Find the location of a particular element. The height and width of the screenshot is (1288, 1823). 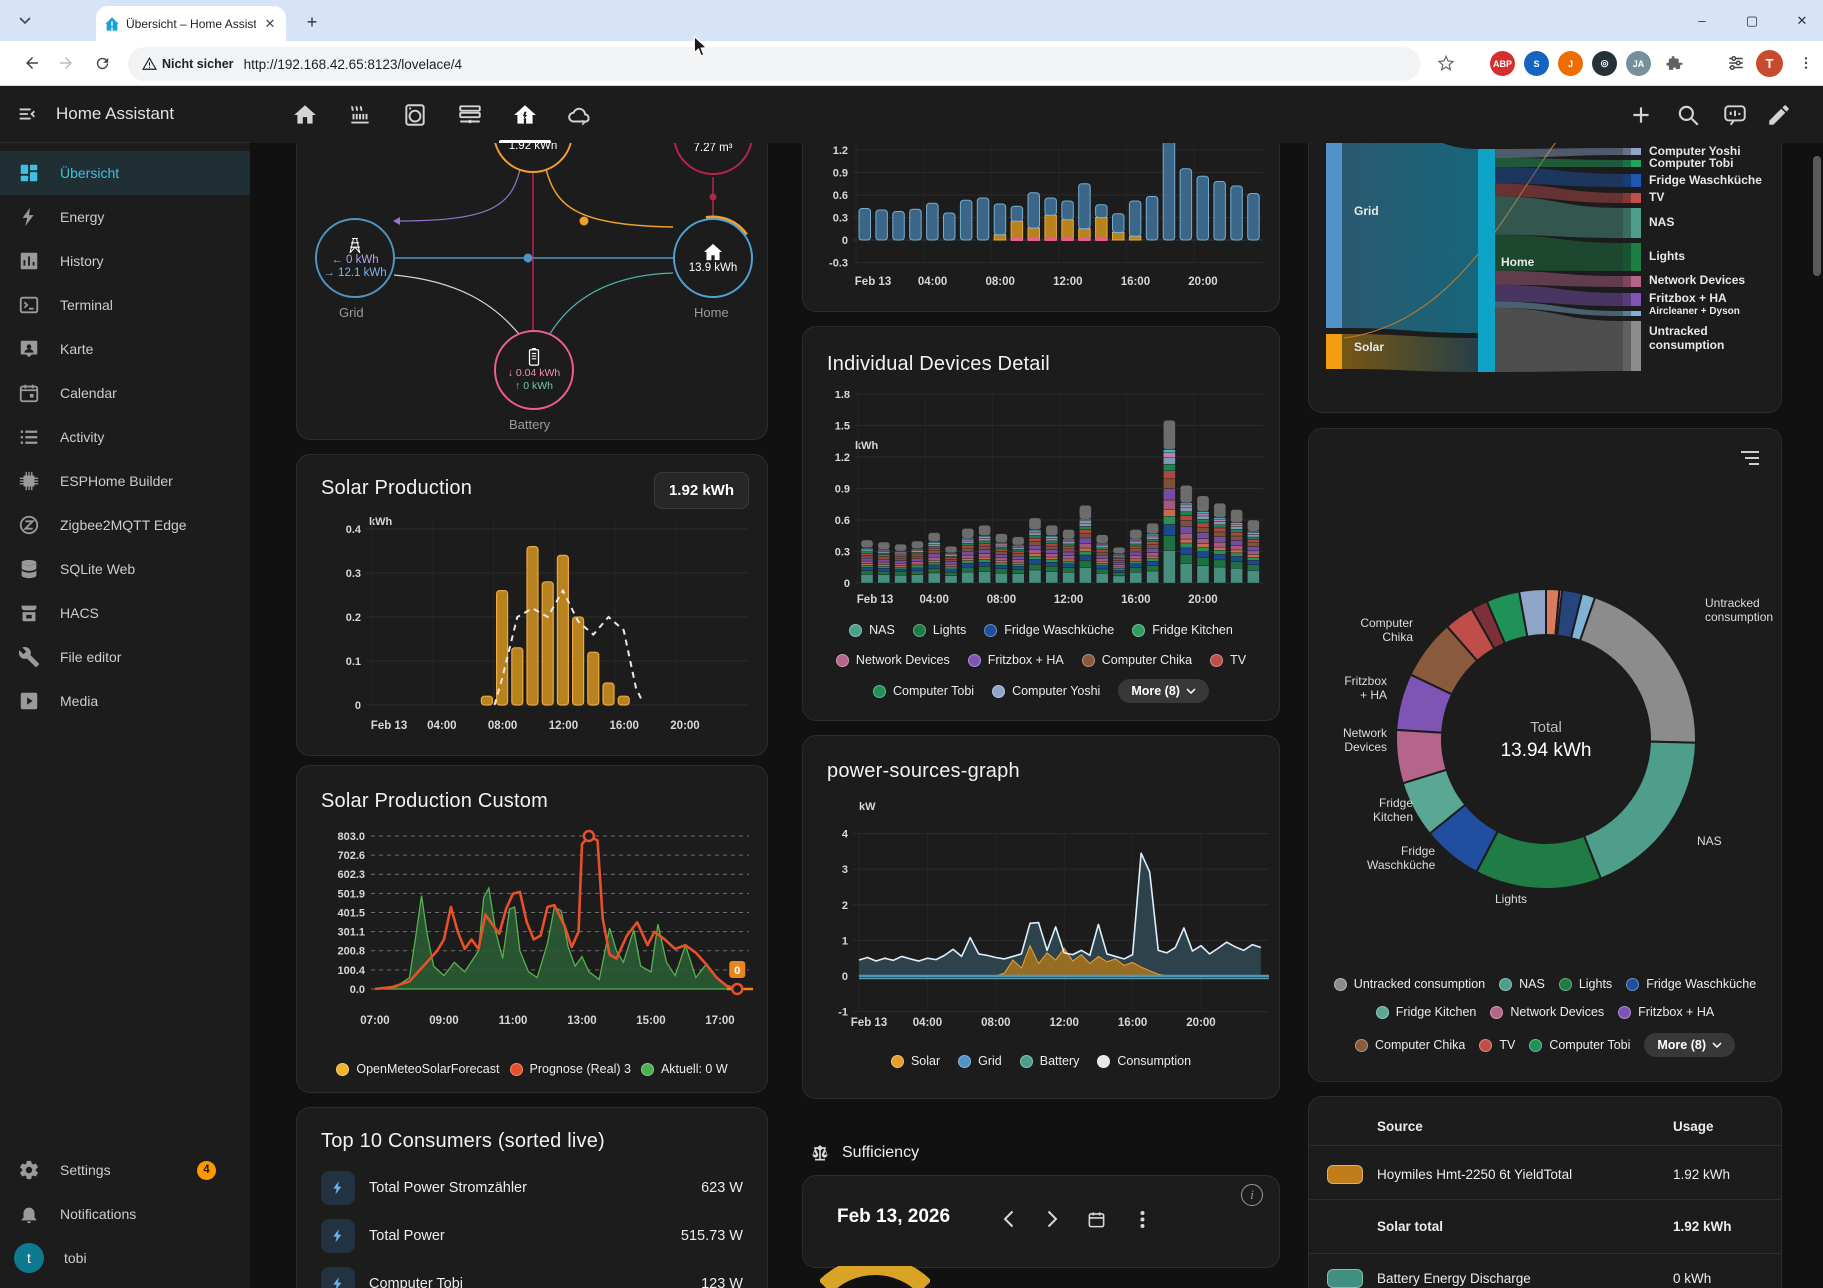

sankey-solar-label: Solar is located at coordinates (1369, 347).